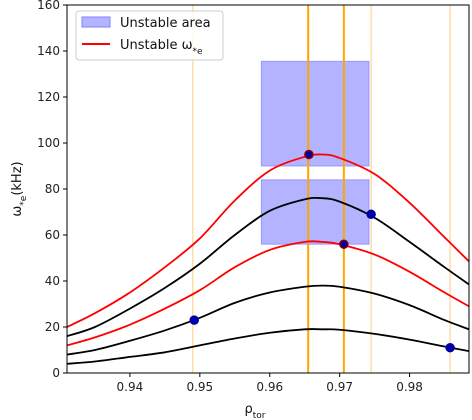 Image resolution: width=472 pixels, height=420 pixels. I want to click on y-tick-label: 60, so click(52, 235).